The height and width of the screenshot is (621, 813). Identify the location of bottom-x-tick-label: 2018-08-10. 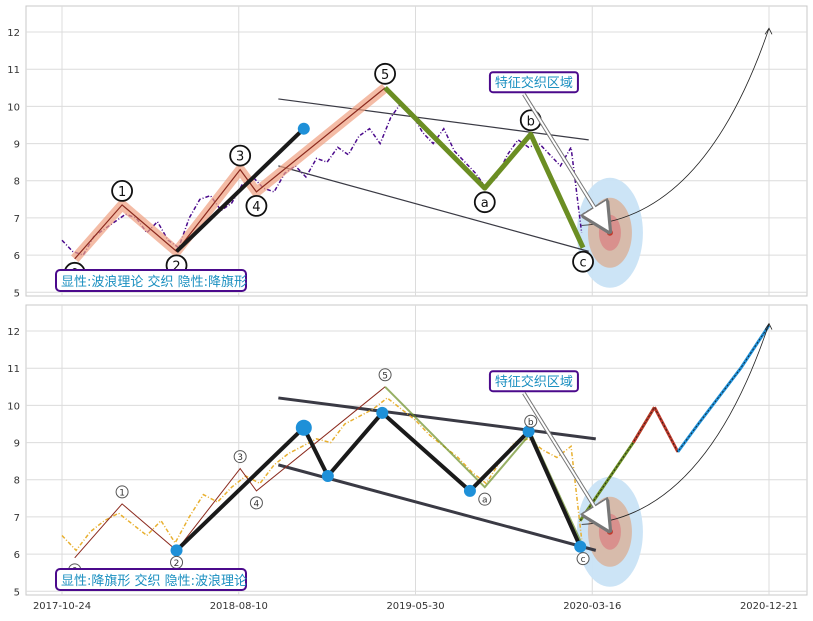
(239, 606).